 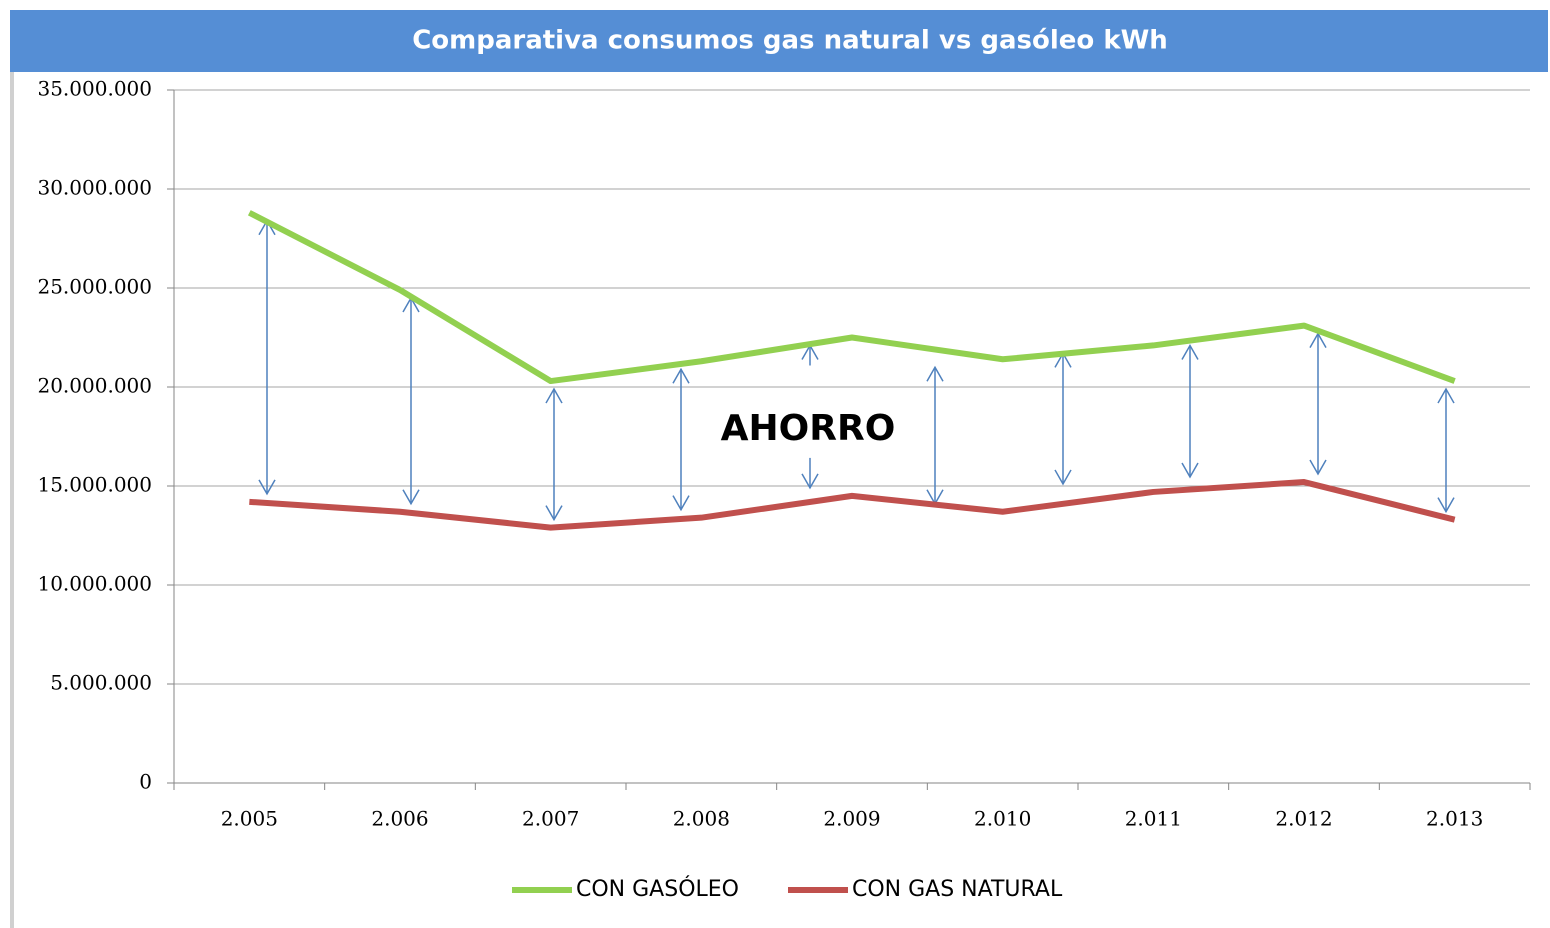 I want to click on x-tick-label: 2.012, so click(x=1303, y=819).